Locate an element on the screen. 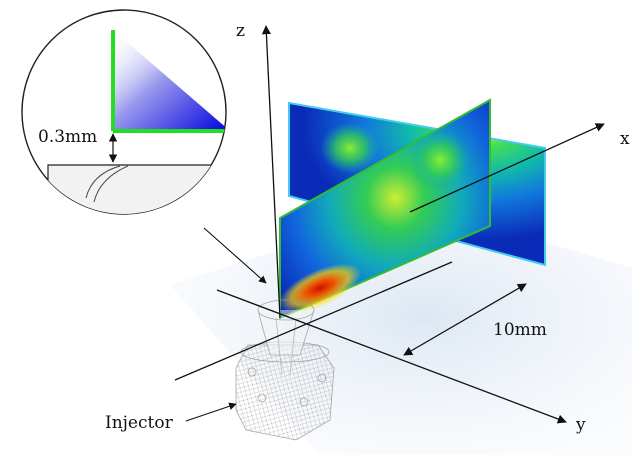 The height and width of the screenshot is (455, 632). zoom-inset is located at coordinates (124, 112).